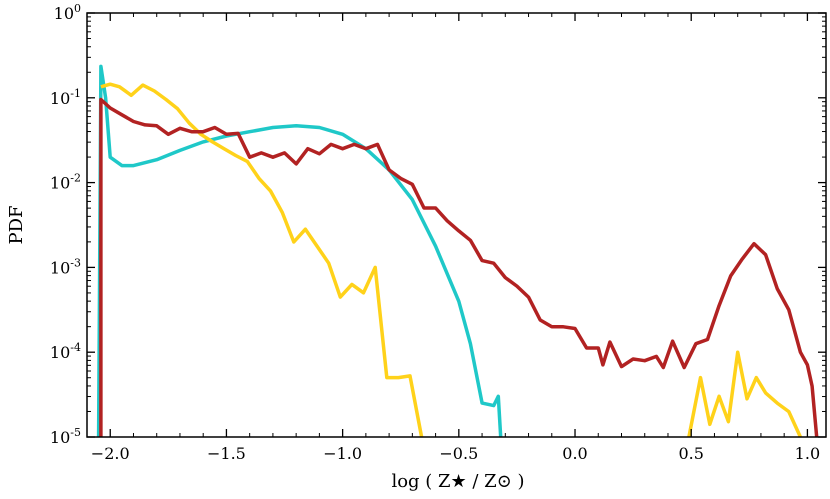  I want to click on series-line-yellow-tail, so click(744, 394).